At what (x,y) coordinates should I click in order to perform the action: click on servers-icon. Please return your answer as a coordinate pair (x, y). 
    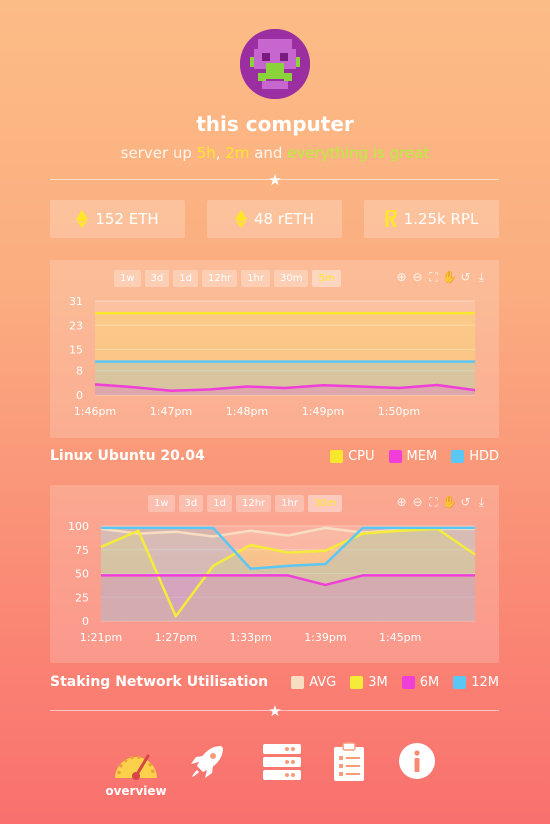
    Looking at the image, I should click on (282, 762).